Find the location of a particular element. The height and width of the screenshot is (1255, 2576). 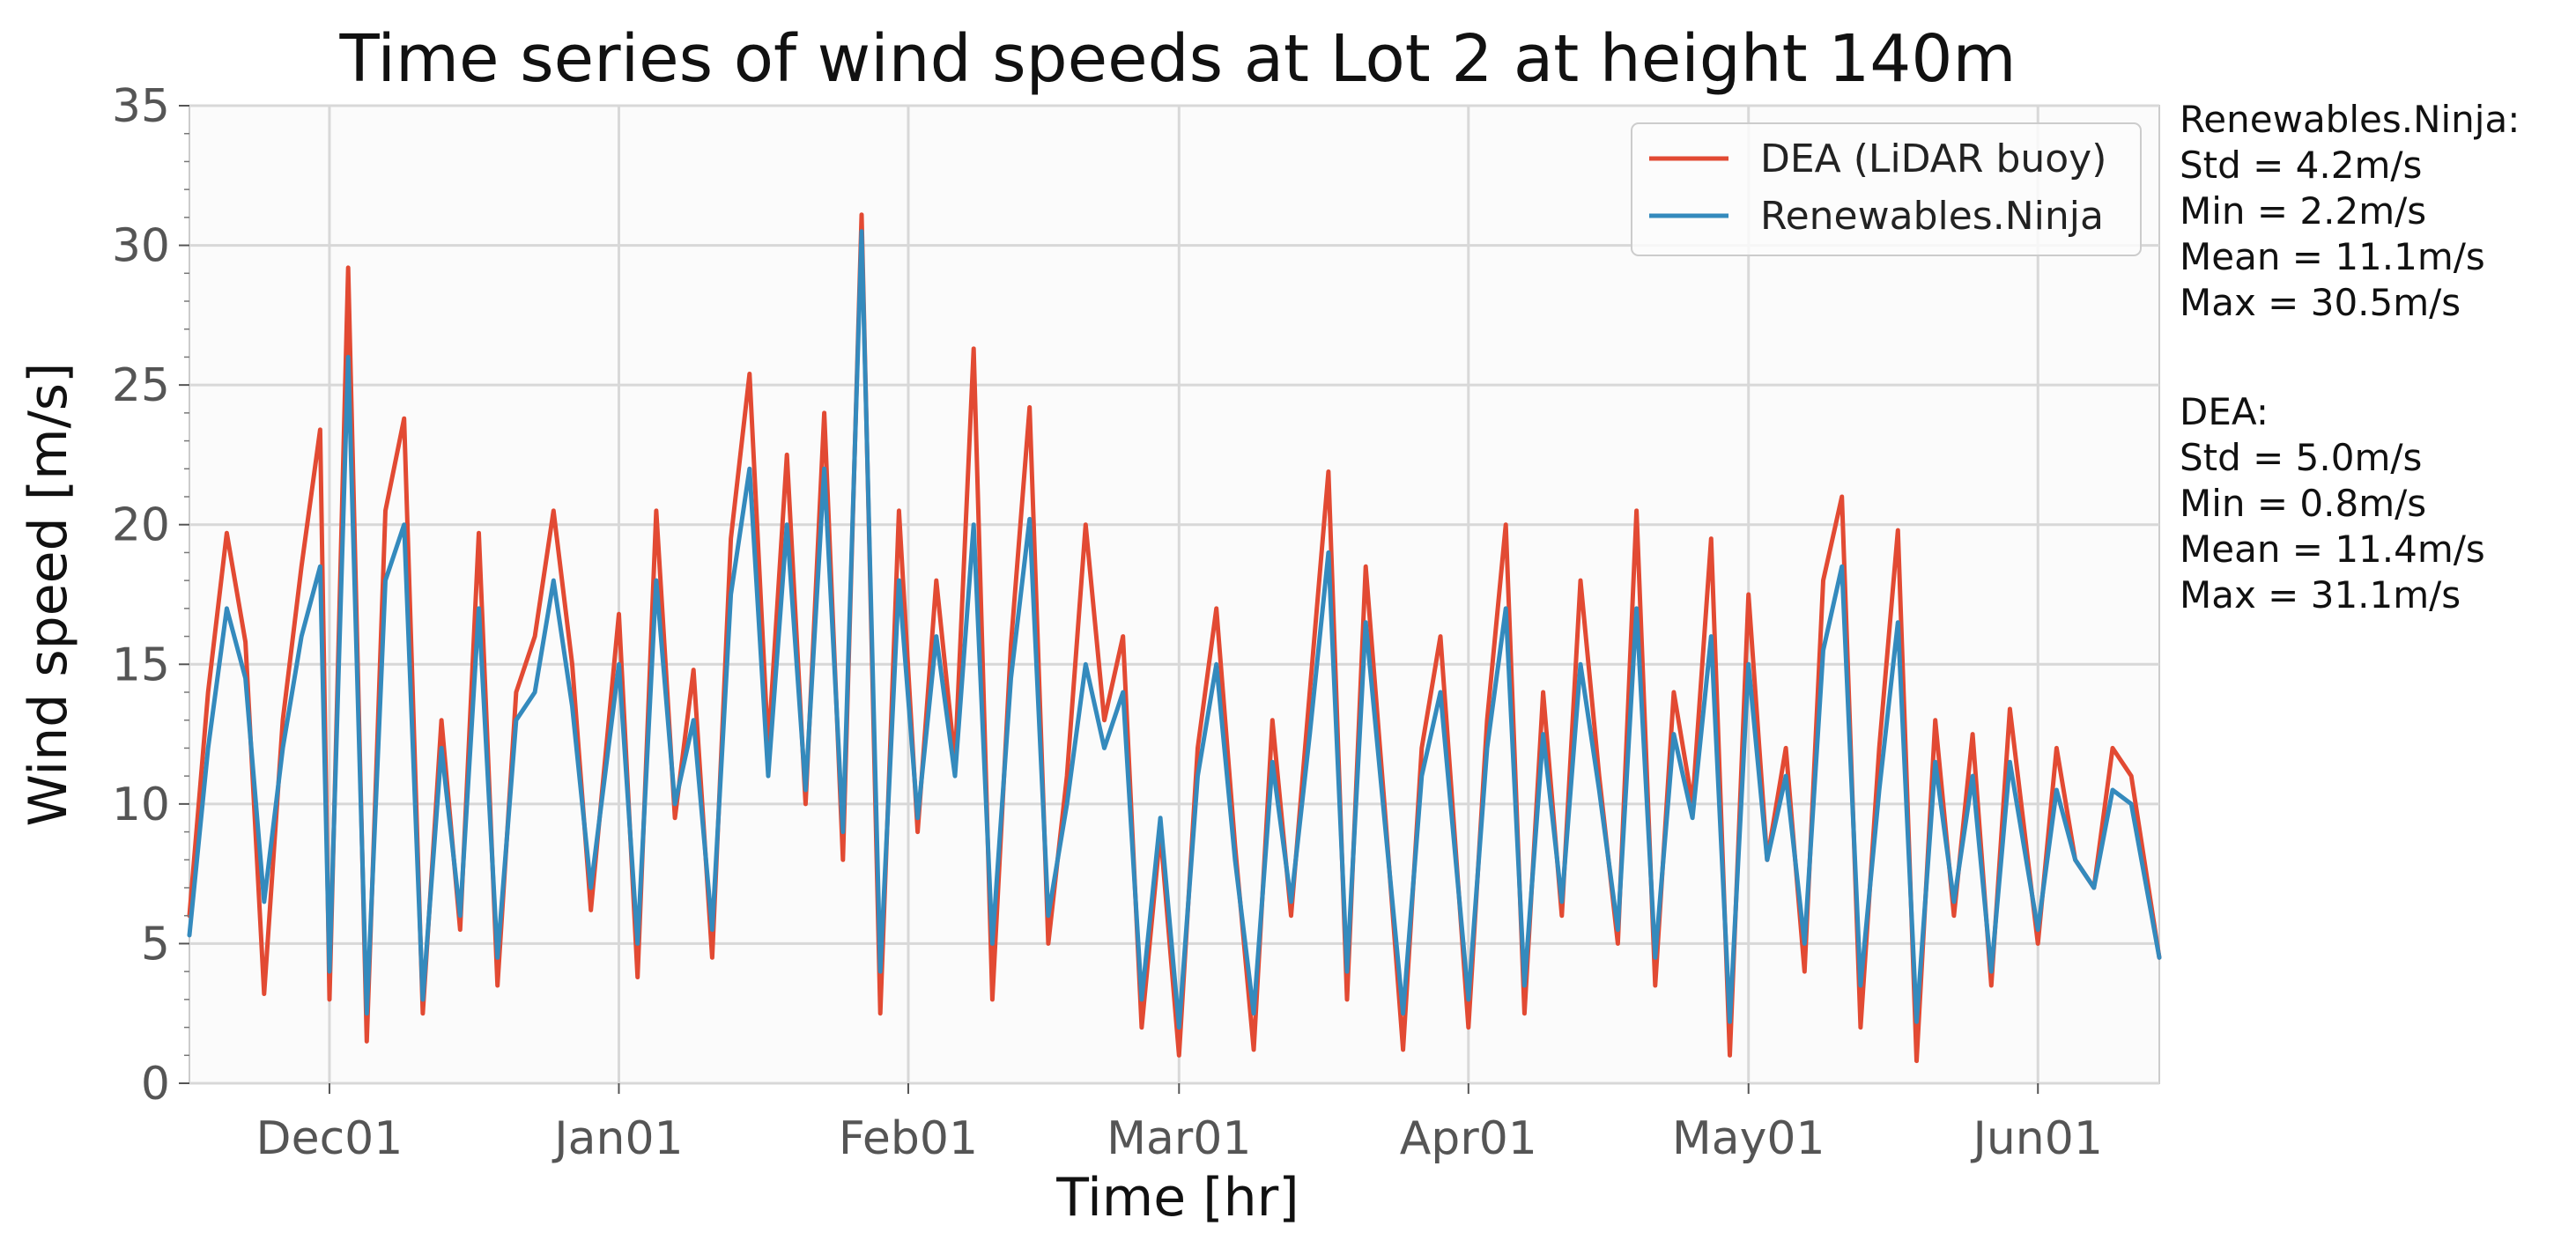

x-tick-label: Jan01 is located at coordinates (617, 1139).